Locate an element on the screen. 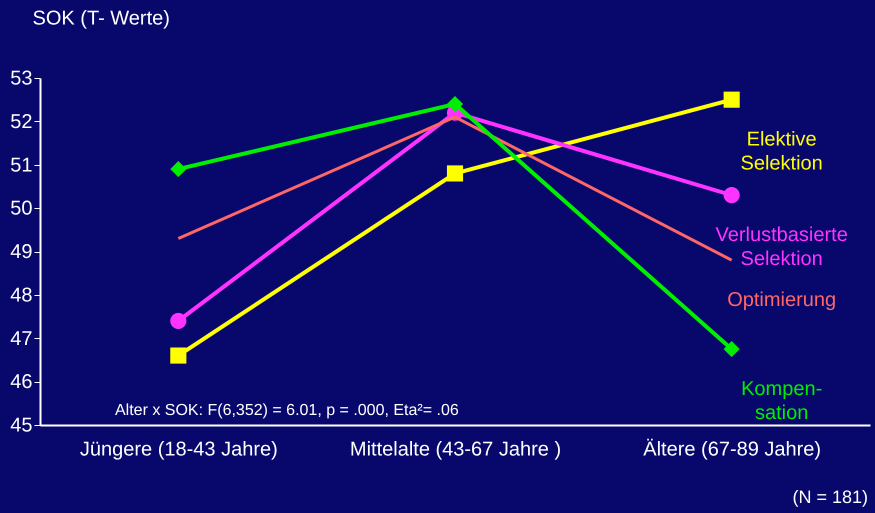 This screenshot has height=513, width=875. y-tick-label: 49 is located at coordinates (21, 252).